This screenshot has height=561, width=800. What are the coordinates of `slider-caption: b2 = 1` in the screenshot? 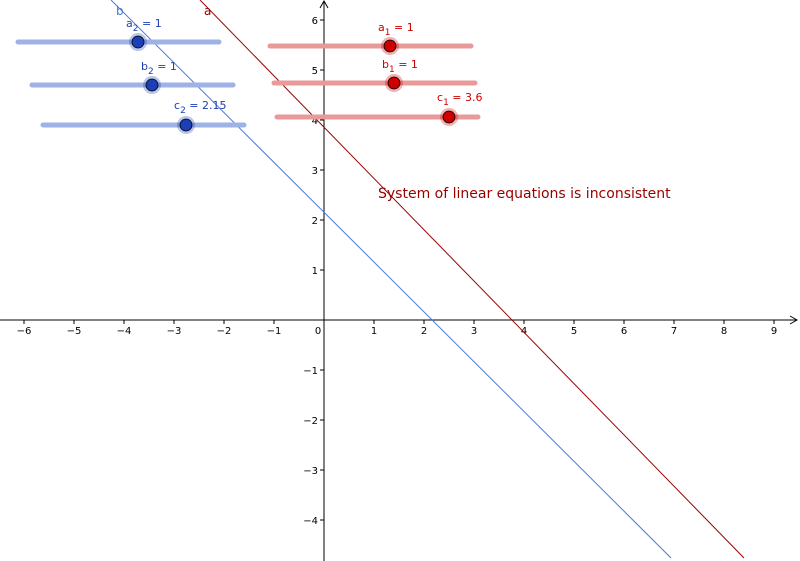 It's located at (159, 68).